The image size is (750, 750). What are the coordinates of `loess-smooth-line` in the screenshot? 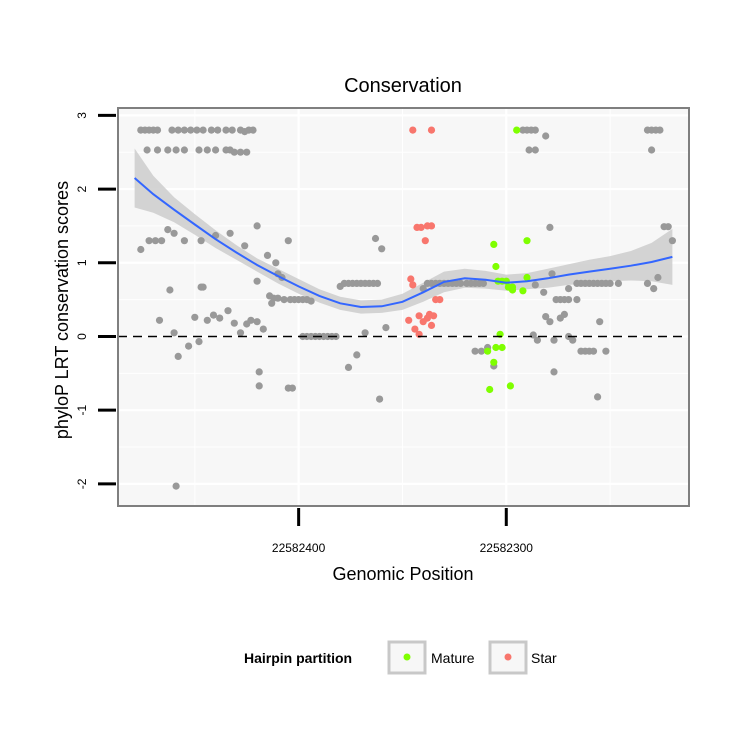 It's located at (403, 243).